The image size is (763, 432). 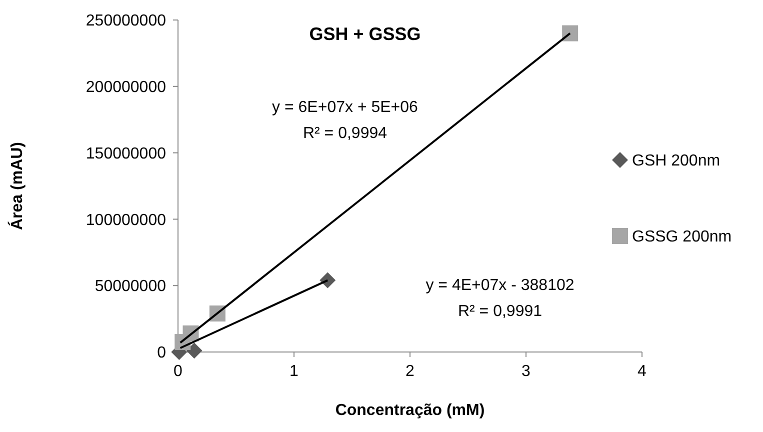 What do you see at coordinates (526, 371) in the screenshot?
I see `x-tick-label: 3` at bounding box center [526, 371].